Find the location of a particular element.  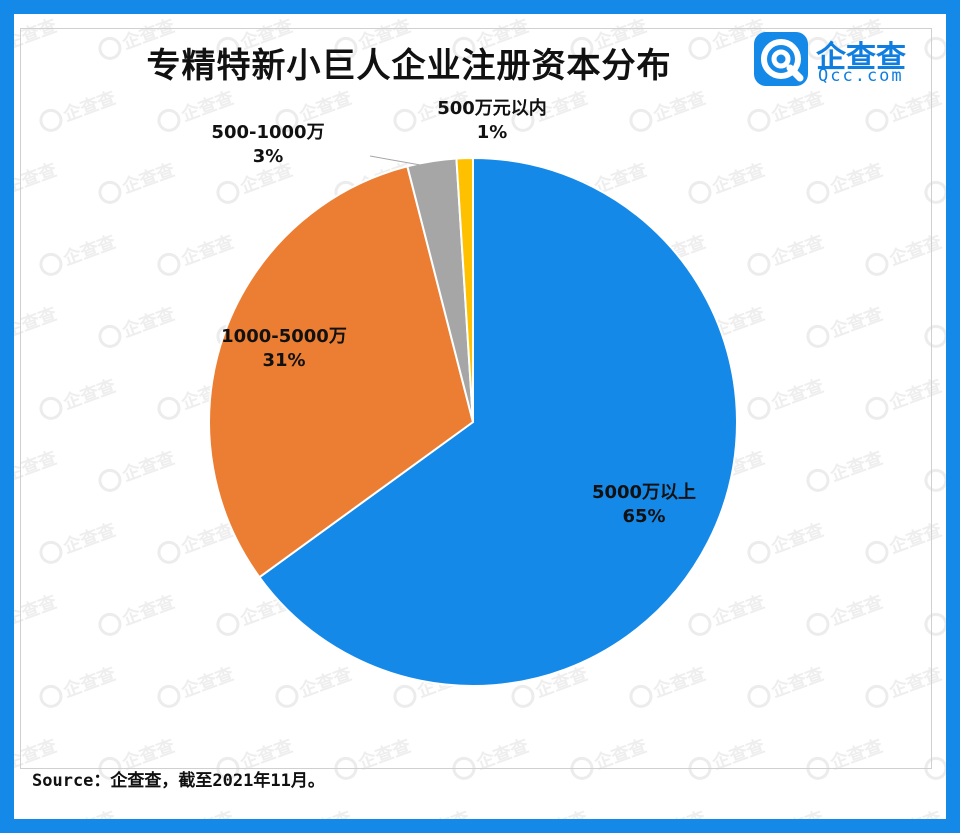

qcc-logo-glyph is located at coordinates (782, 60).